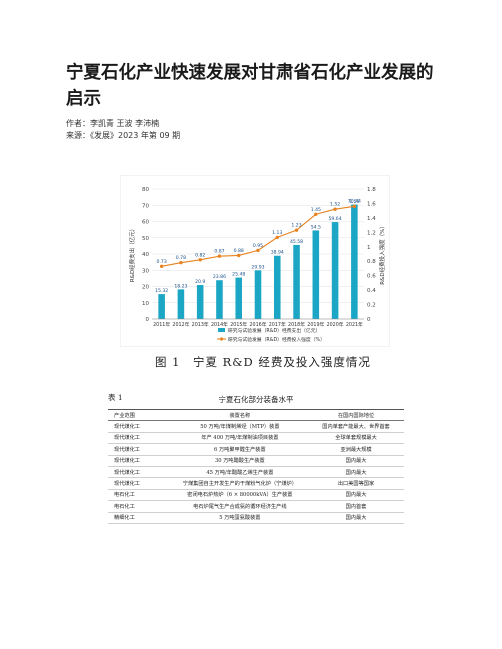  What do you see at coordinates (356, 438) in the screenshot?
I see `cell-status: 全球单套规模最大` at bounding box center [356, 438].